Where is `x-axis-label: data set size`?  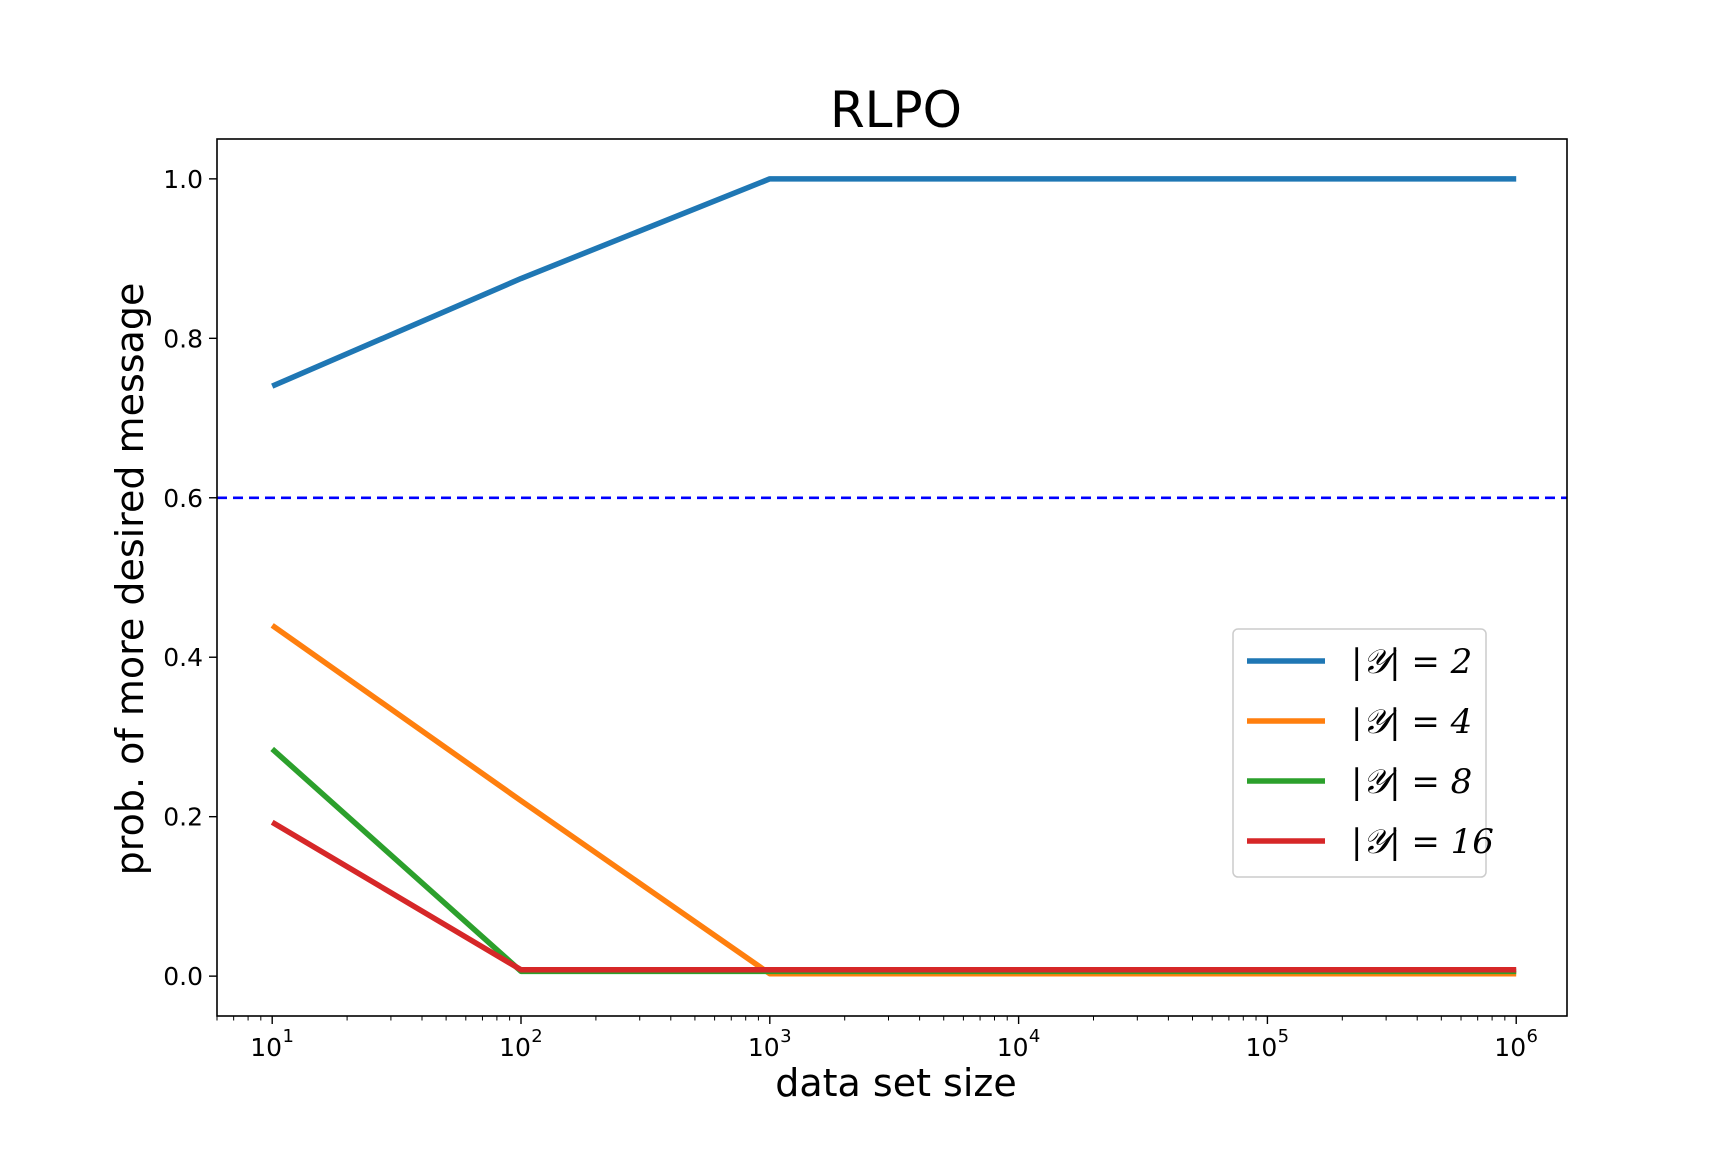 x-axis-label: data set size is located at coordinates (896, 1083).